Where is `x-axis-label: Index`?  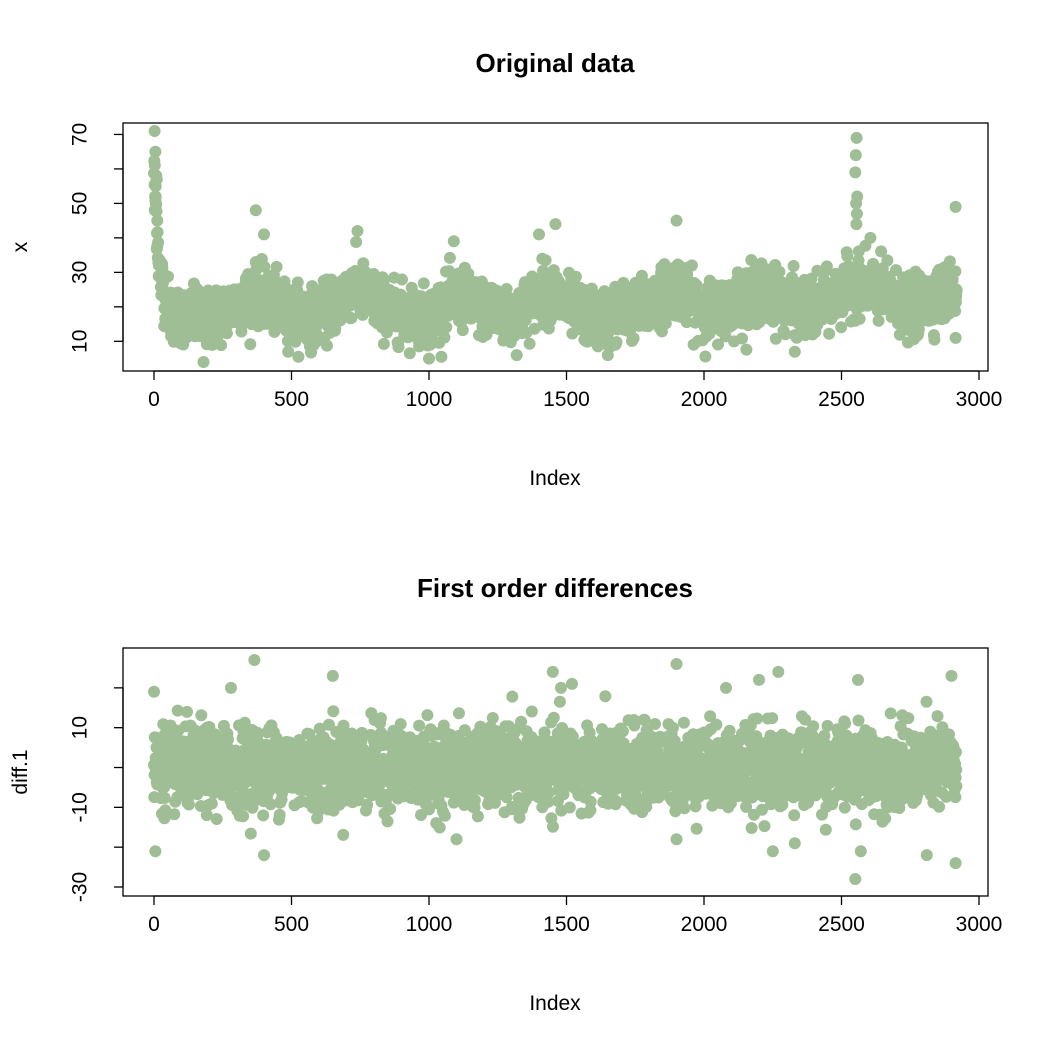
x-axis-label: Index is located at coordinates (555, 478).